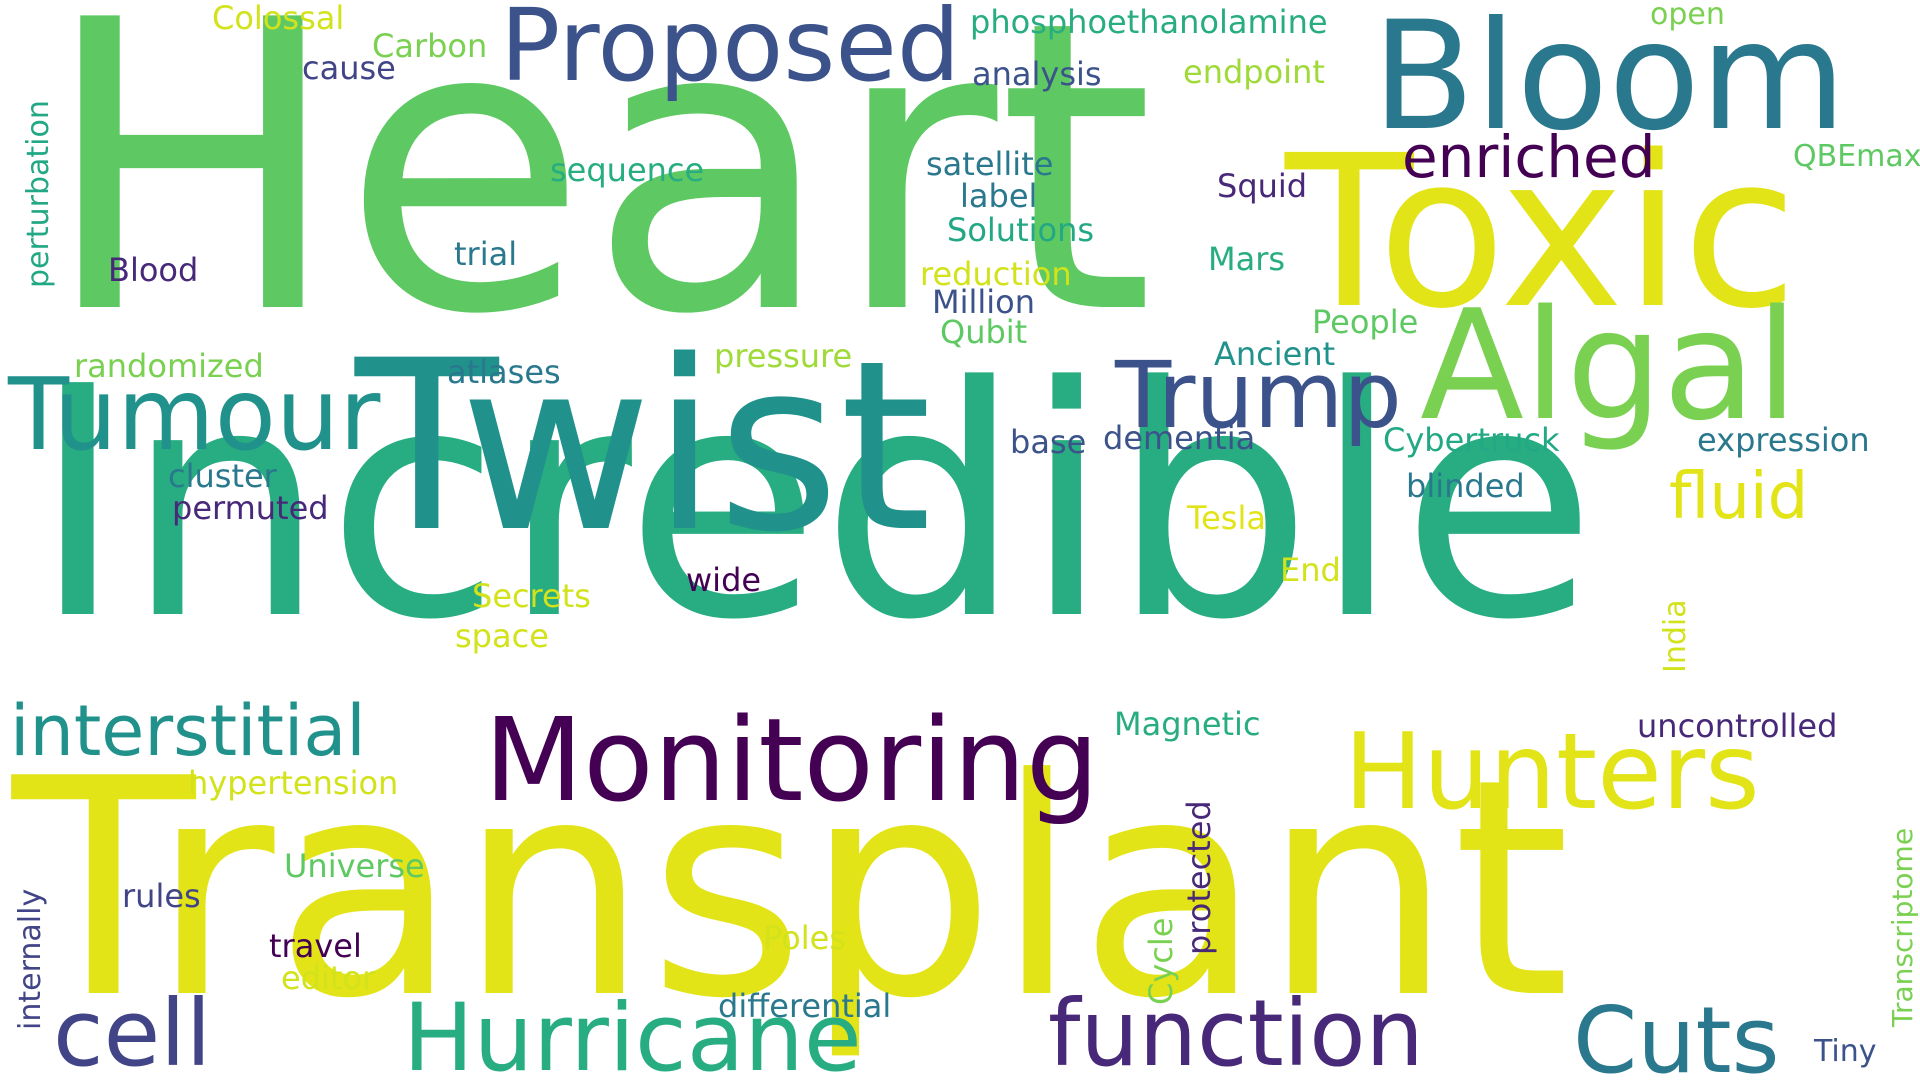  What do you see at coordinates (504, 372) in the screenshot?
I see `word-atlases: atlases` at bounding box center [504, 372].